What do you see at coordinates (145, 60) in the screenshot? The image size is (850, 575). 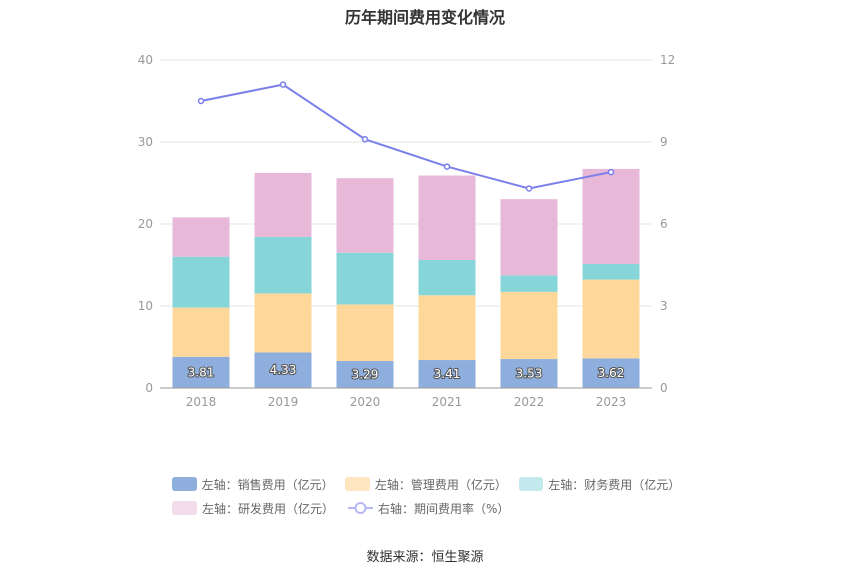 I see `left-tick-label: 40` at bounding box center [145, 60].